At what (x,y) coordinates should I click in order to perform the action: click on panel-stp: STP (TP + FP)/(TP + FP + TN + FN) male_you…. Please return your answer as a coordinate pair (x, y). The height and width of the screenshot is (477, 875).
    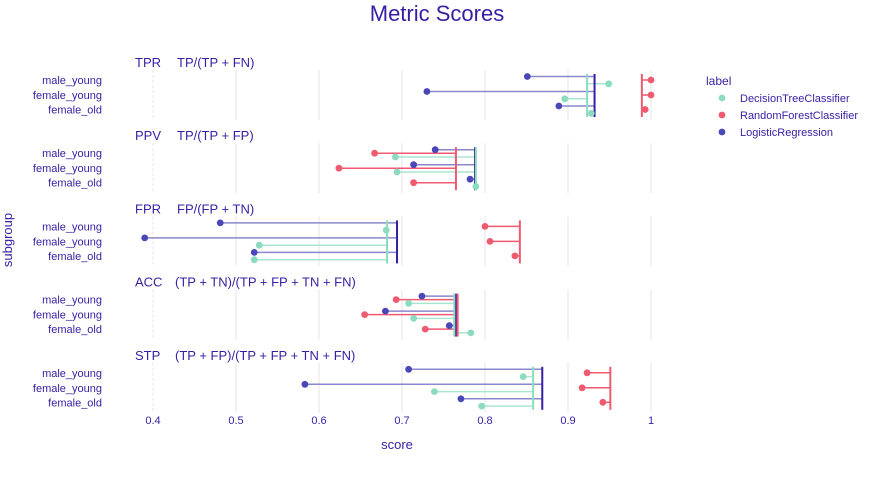
    Looking at the image, I should click on (342, 380).